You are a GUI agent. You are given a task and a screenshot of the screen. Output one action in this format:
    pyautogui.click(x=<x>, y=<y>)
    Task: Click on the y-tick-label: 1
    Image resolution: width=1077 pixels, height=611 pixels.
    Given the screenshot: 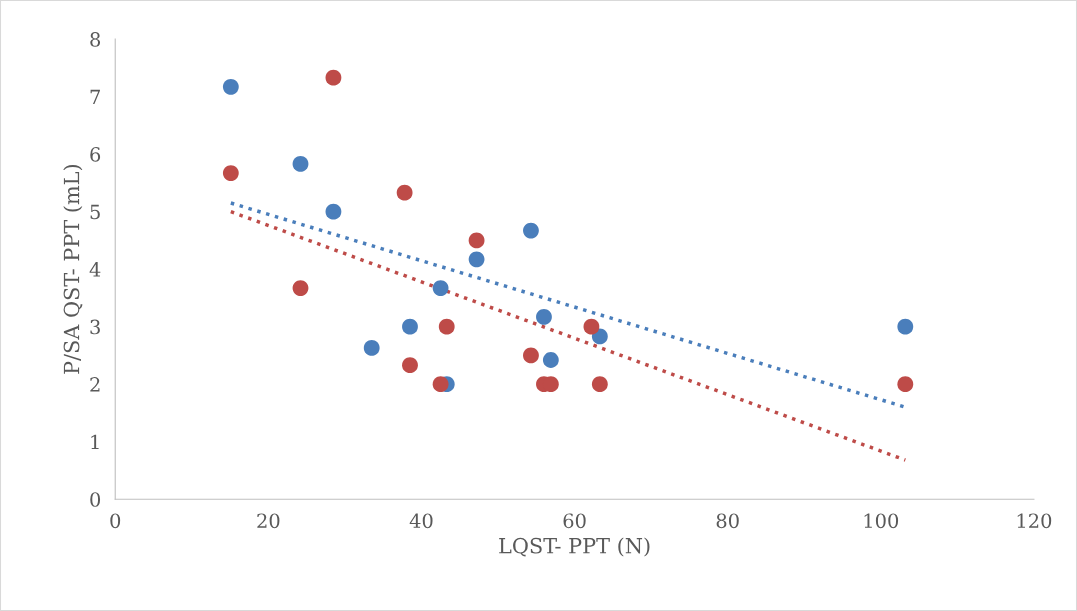 What is the action you would take?
    pyautogui.click(x=95, y=442)
    